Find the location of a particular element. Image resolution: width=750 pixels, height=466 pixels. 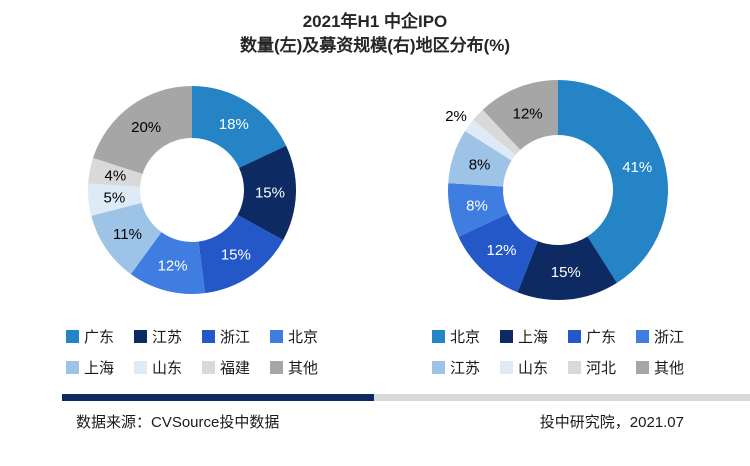

slice-label-福建: 4% is located at coordinates (116, 175).